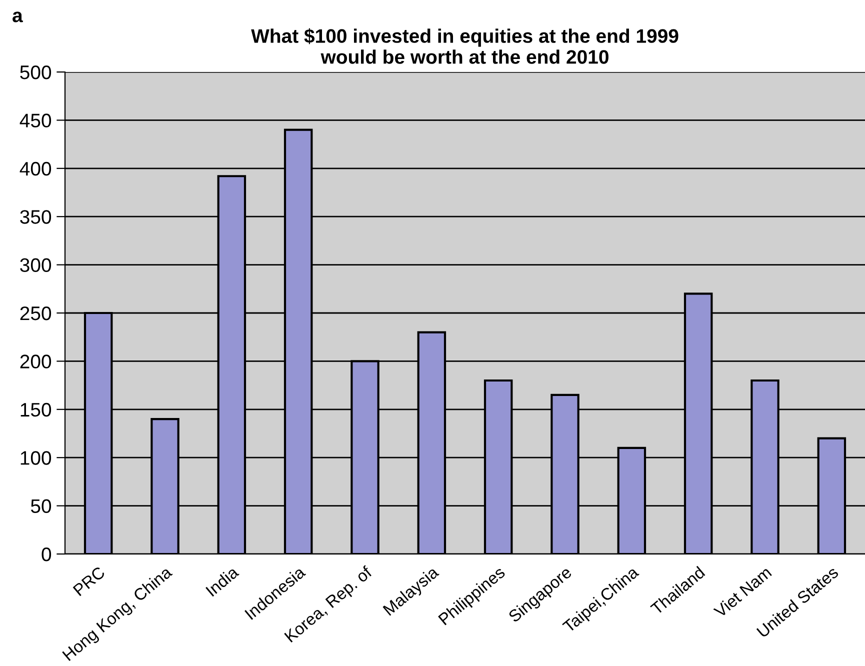 This screenshot has width=865, height=666. What do you see at coordinates (36, 458) in the screenshot?
I see `y-tick-label: 100` at bounding box center [36, 458].